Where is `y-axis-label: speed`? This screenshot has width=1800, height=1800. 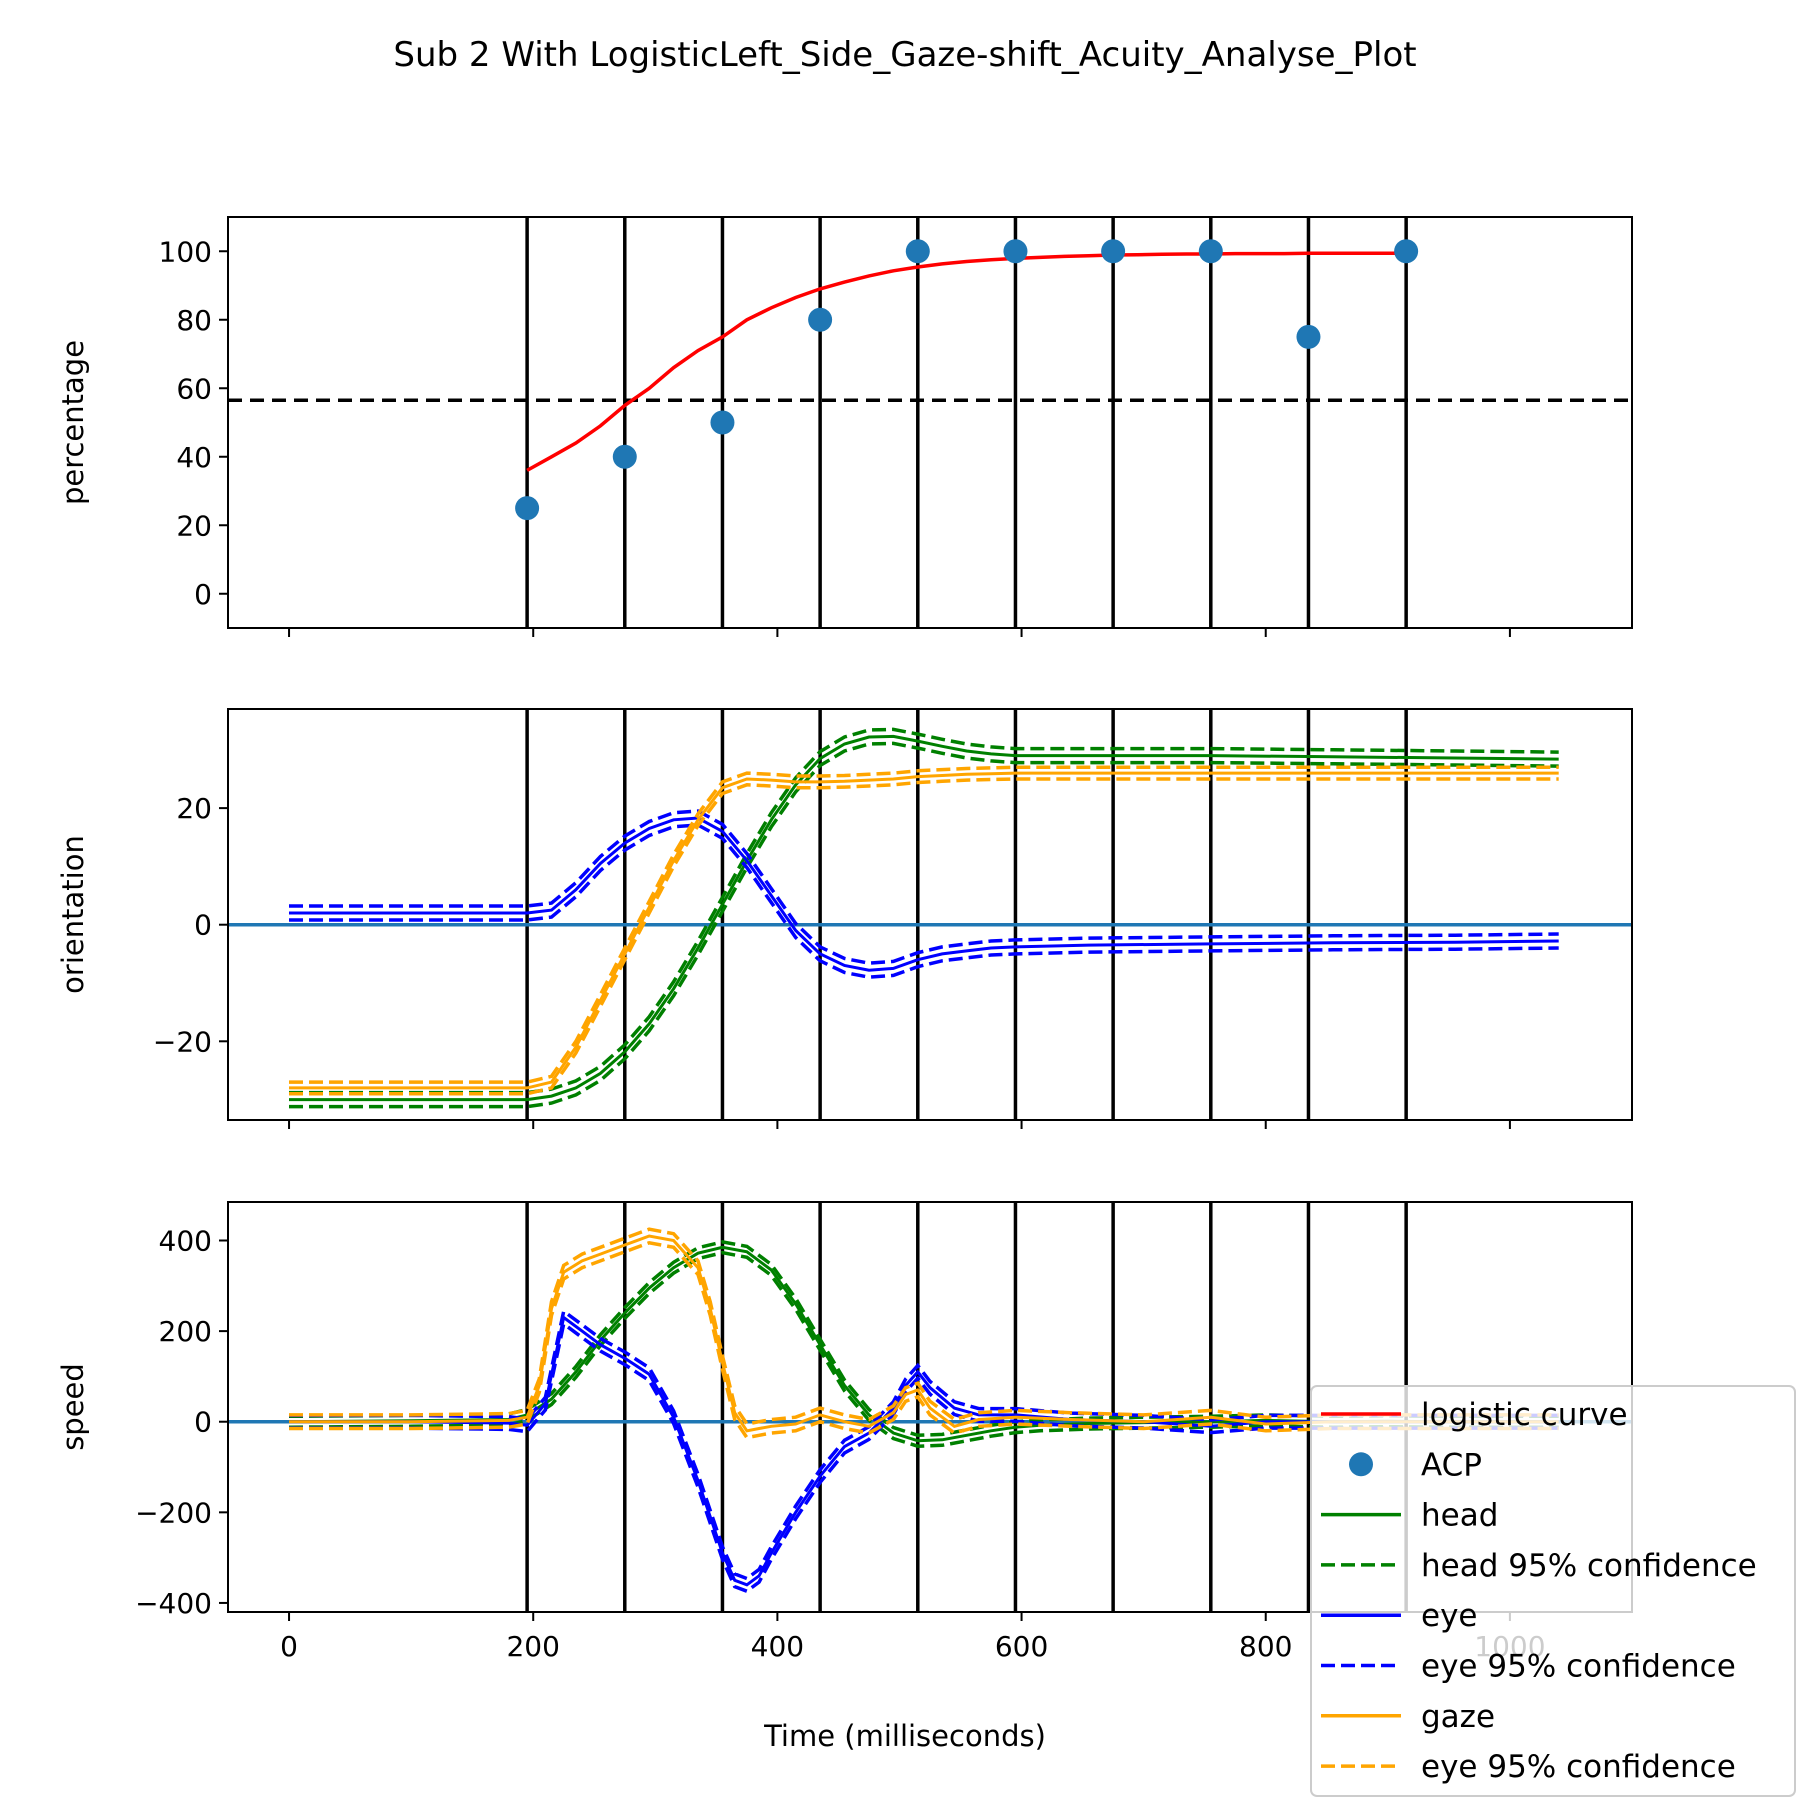
y-axis-label: speed is located at coordinates (73, 1407).